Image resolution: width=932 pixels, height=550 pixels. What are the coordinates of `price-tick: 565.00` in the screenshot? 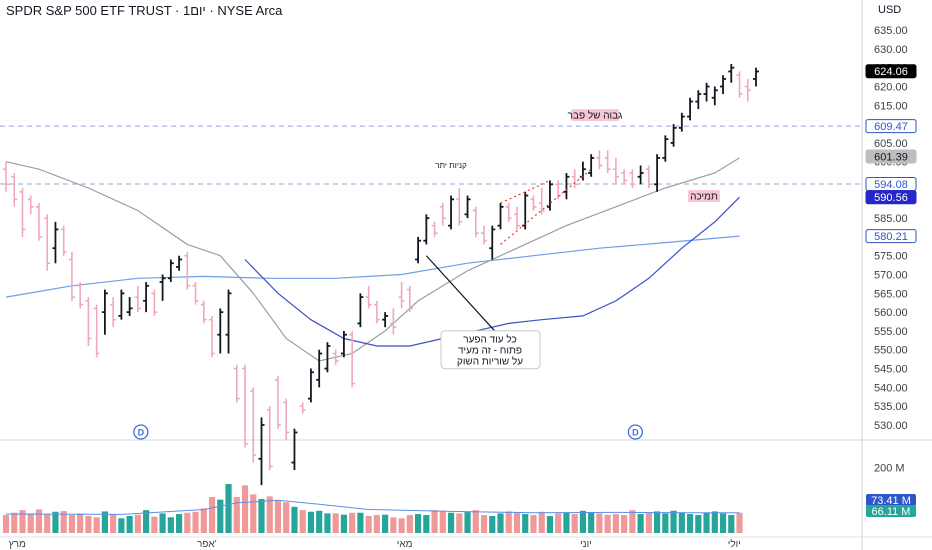 It's located at (891, 294).